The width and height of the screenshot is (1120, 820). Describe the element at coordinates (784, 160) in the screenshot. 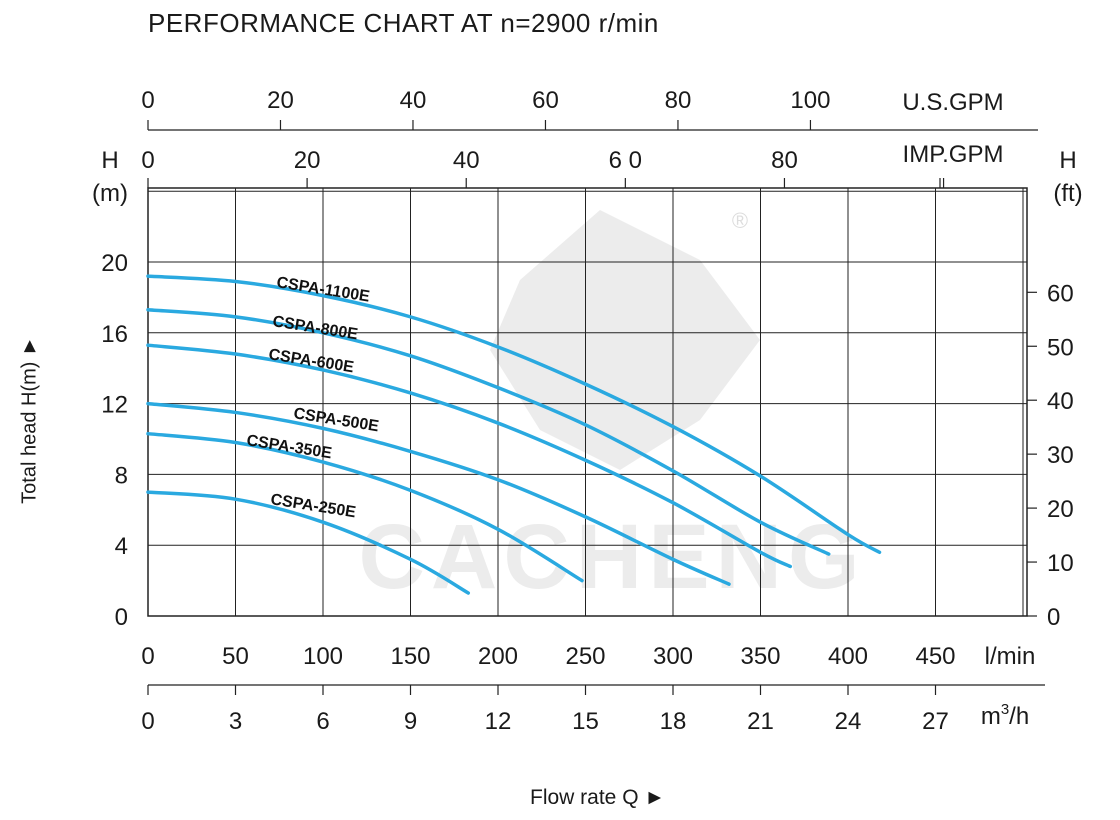

I see `imp-gpm-tick-label: 80` at that location.